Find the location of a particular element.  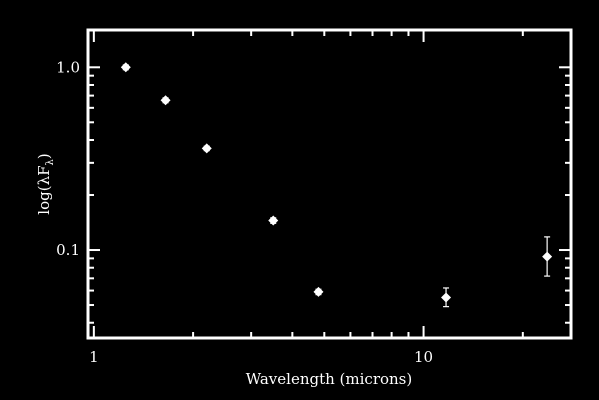

x-tick-label: 10 is located at coordinates (423, 357).